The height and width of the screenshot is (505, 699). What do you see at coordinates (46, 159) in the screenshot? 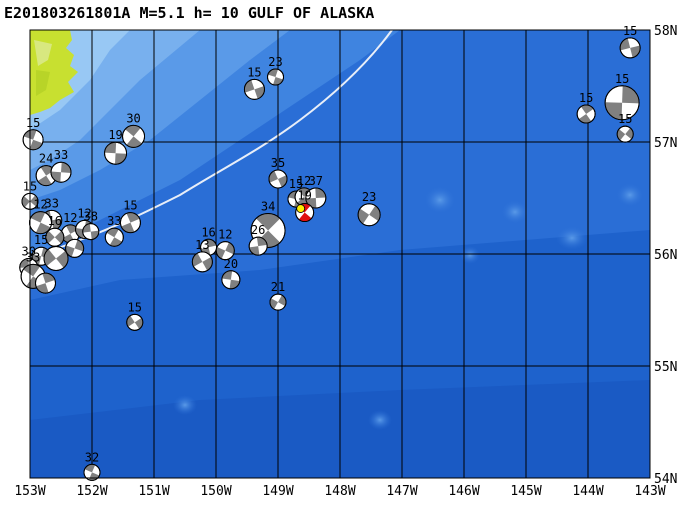
I see `depth-label: 24` at bounding box center [46, 159].